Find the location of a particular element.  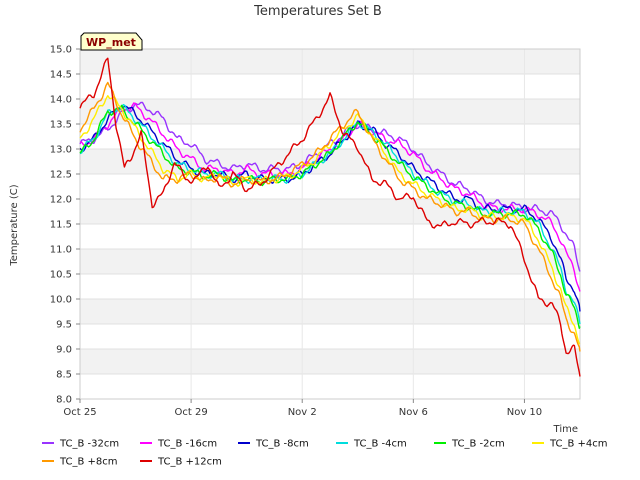

x-tick-label: Oct 25 is located at coordinates (79, 412).